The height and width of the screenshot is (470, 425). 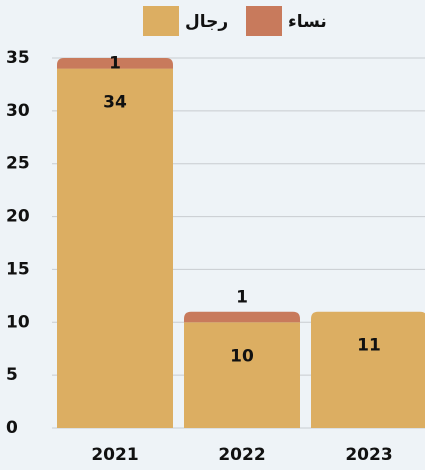 I want to click on y-tick-label: 30, so click(x=18, y=111).